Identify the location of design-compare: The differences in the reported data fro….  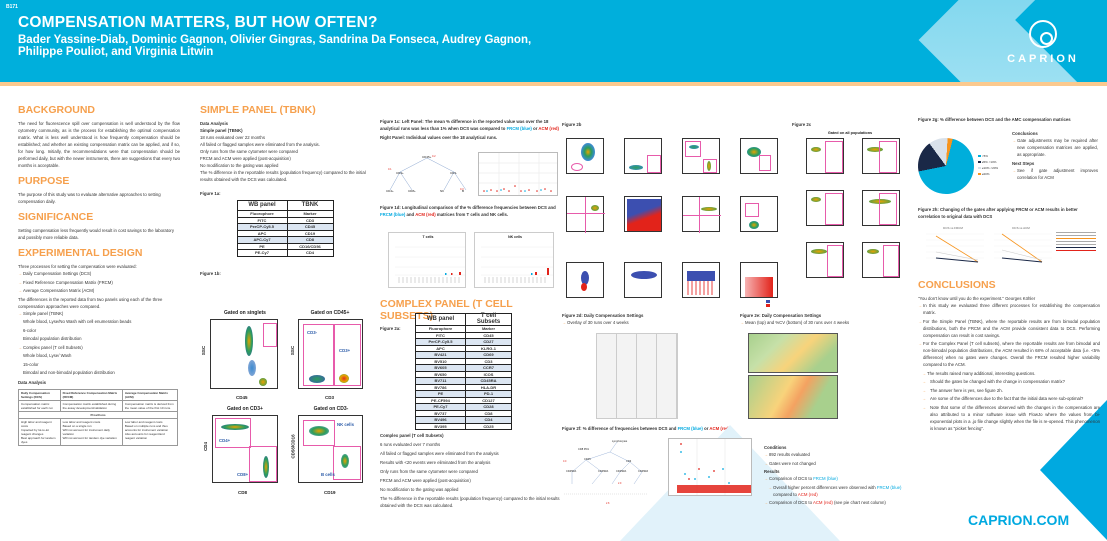
(90, 302).